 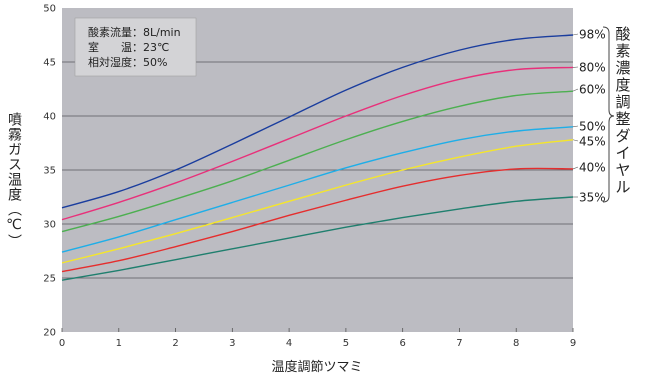 I want to click on x-tick-label: 5, so click(x=346, y=343).